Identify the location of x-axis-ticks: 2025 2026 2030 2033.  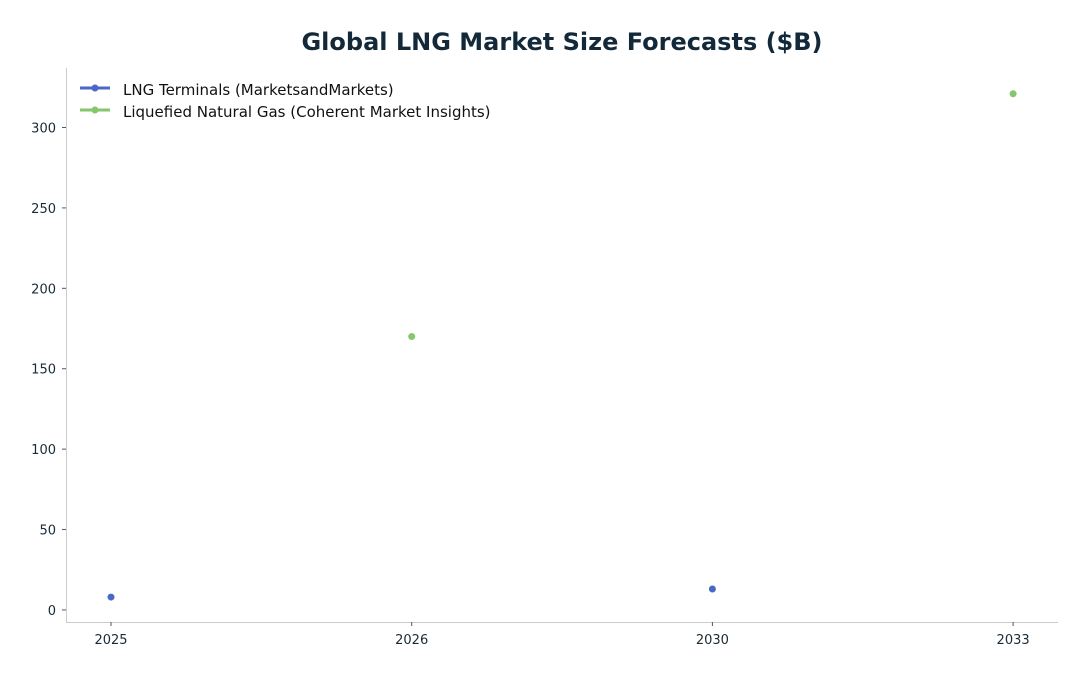
(562, 635).